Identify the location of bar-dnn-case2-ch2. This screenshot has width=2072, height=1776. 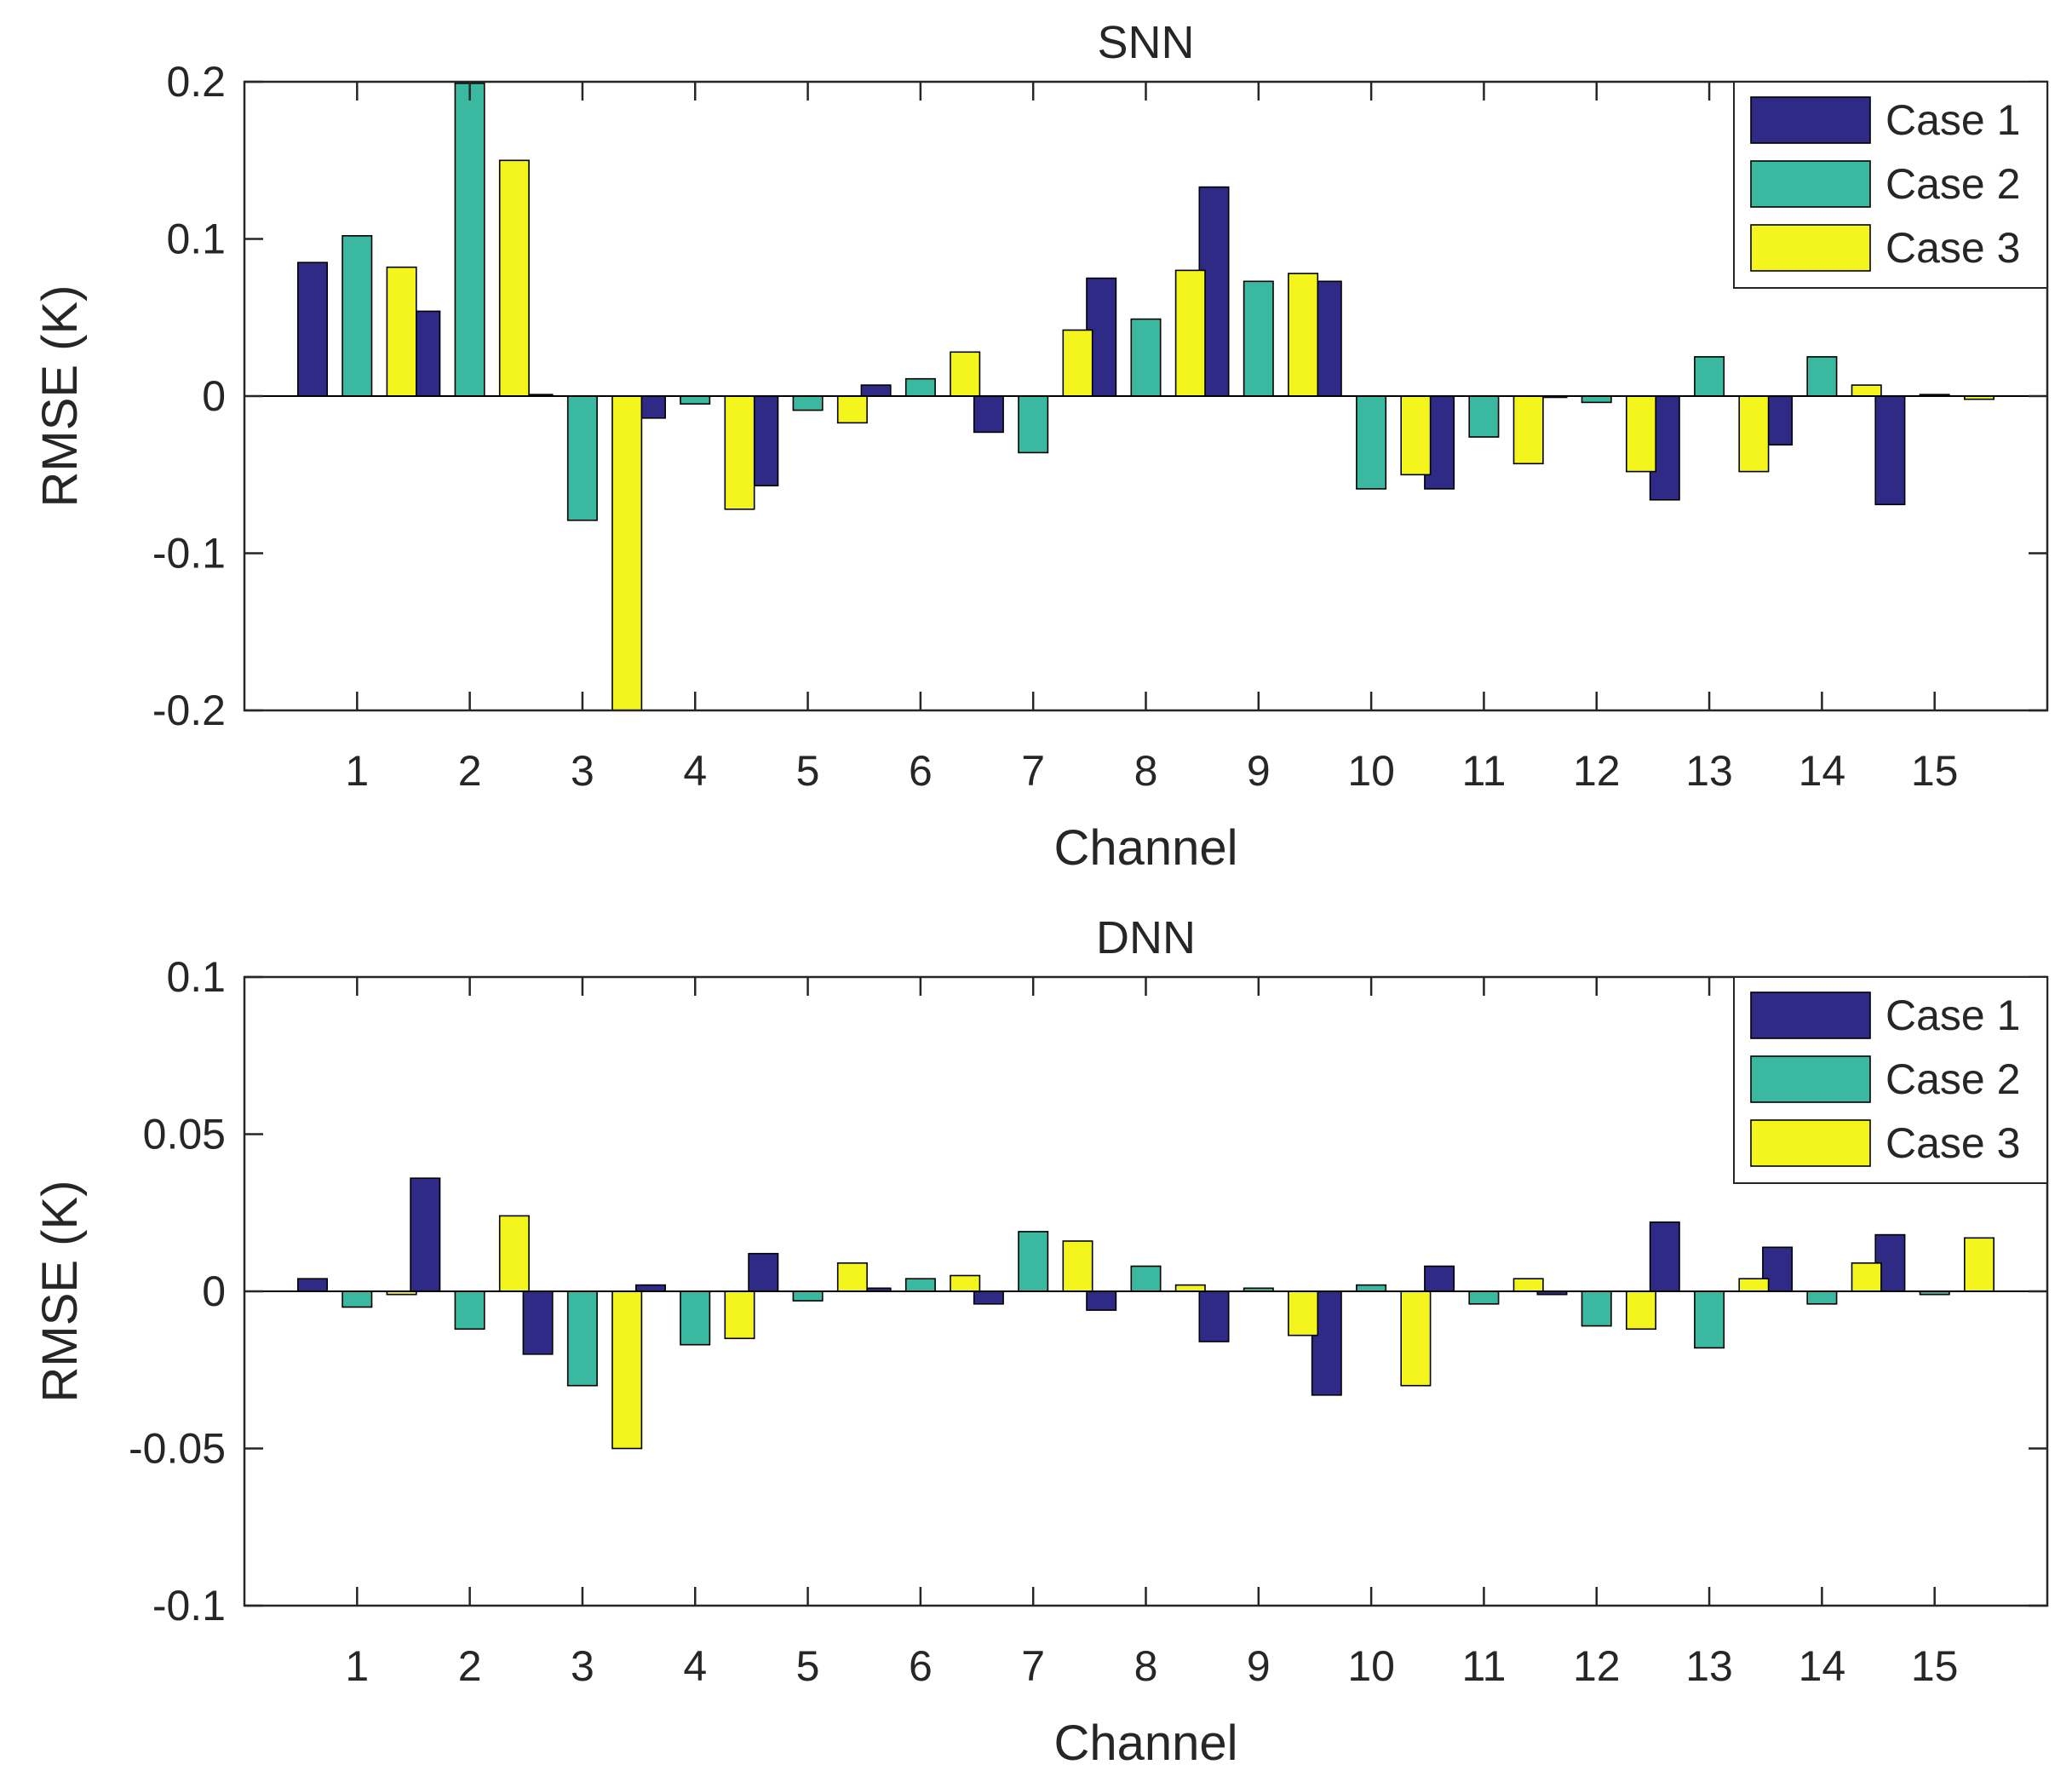
(469, 1310).